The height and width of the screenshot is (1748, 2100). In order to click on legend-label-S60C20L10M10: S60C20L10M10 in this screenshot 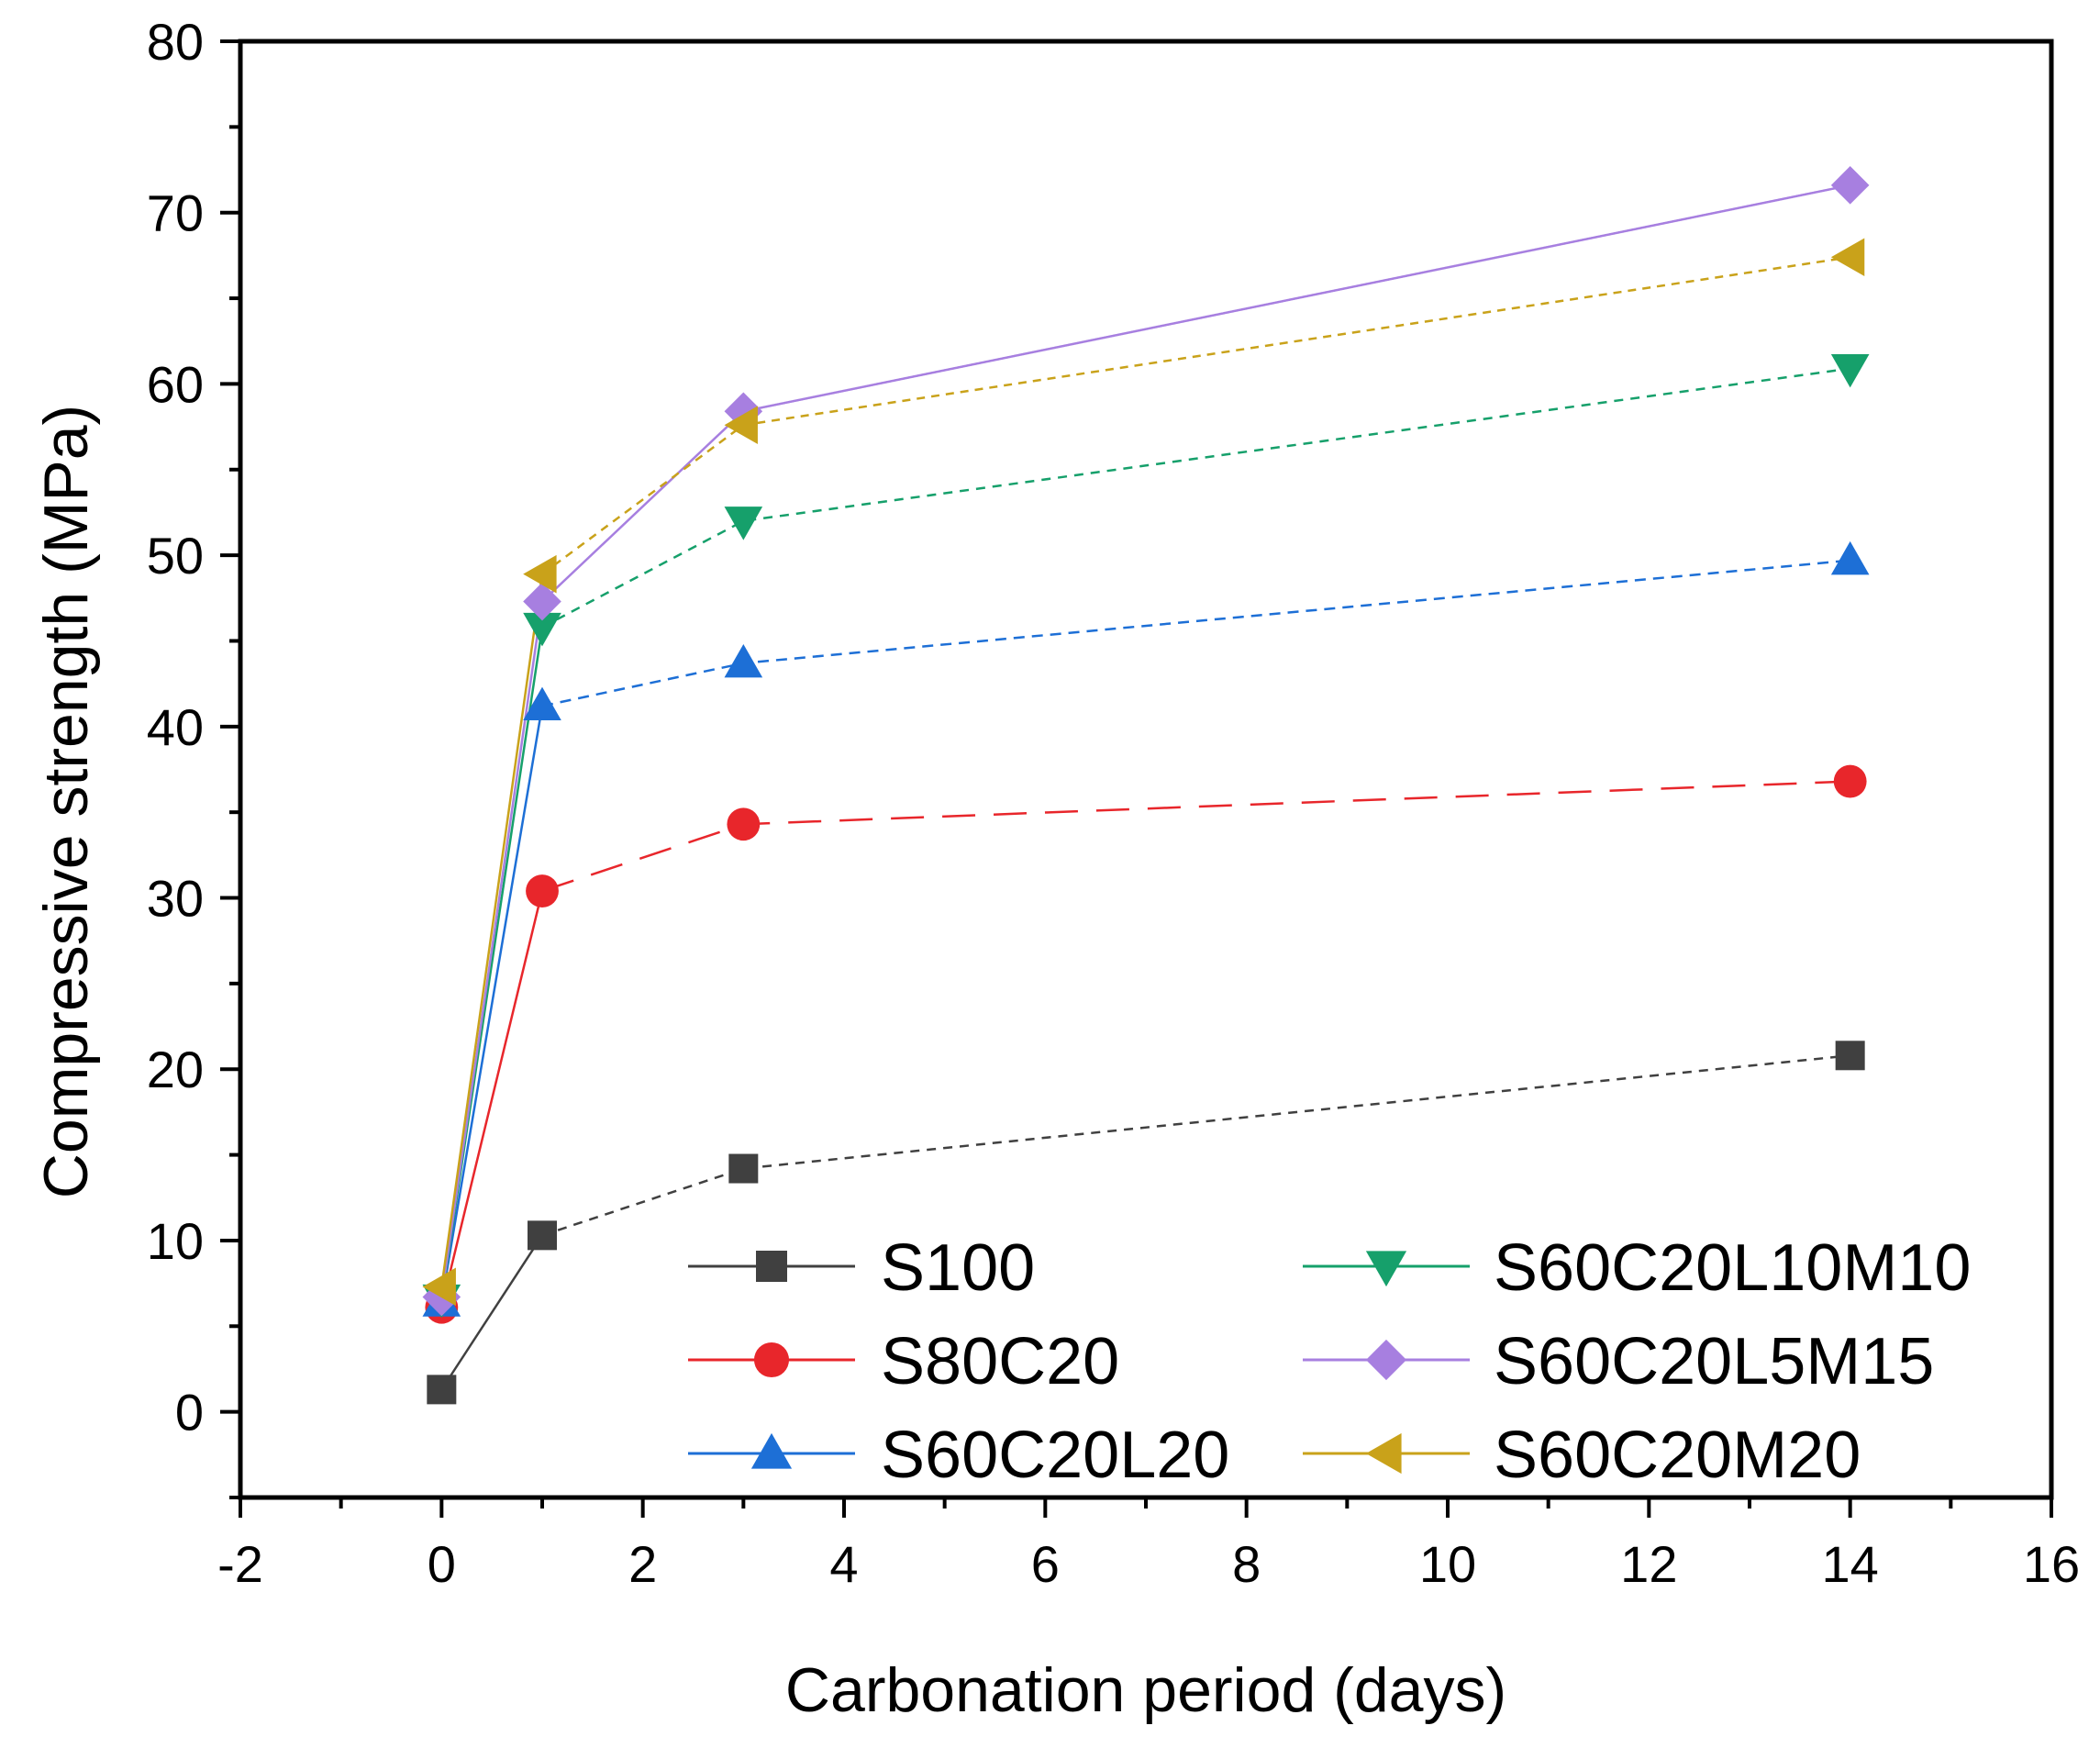, I will do `click(1733, 1268)`.